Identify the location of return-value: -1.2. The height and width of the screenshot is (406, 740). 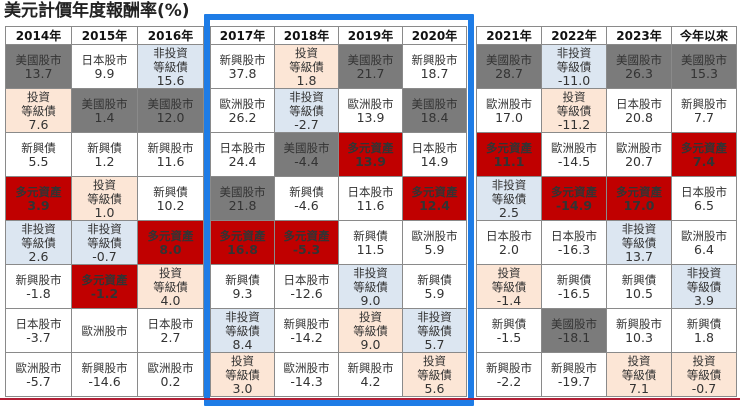
(104, 293).